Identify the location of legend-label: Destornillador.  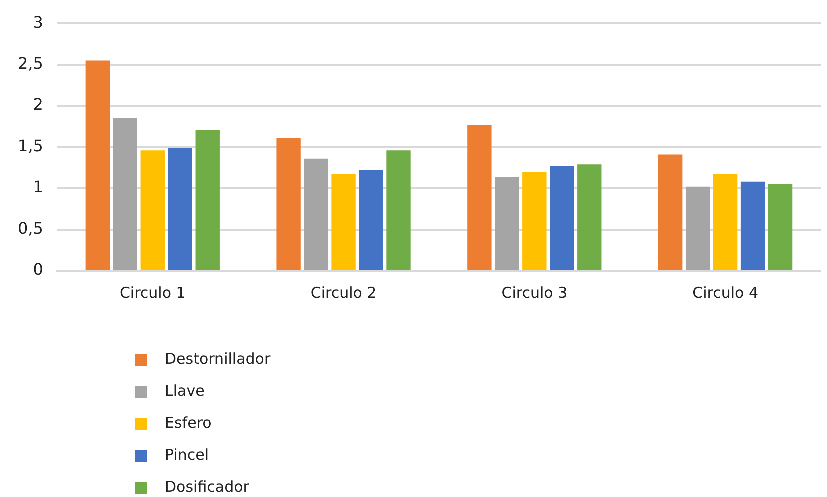
(218, 359).